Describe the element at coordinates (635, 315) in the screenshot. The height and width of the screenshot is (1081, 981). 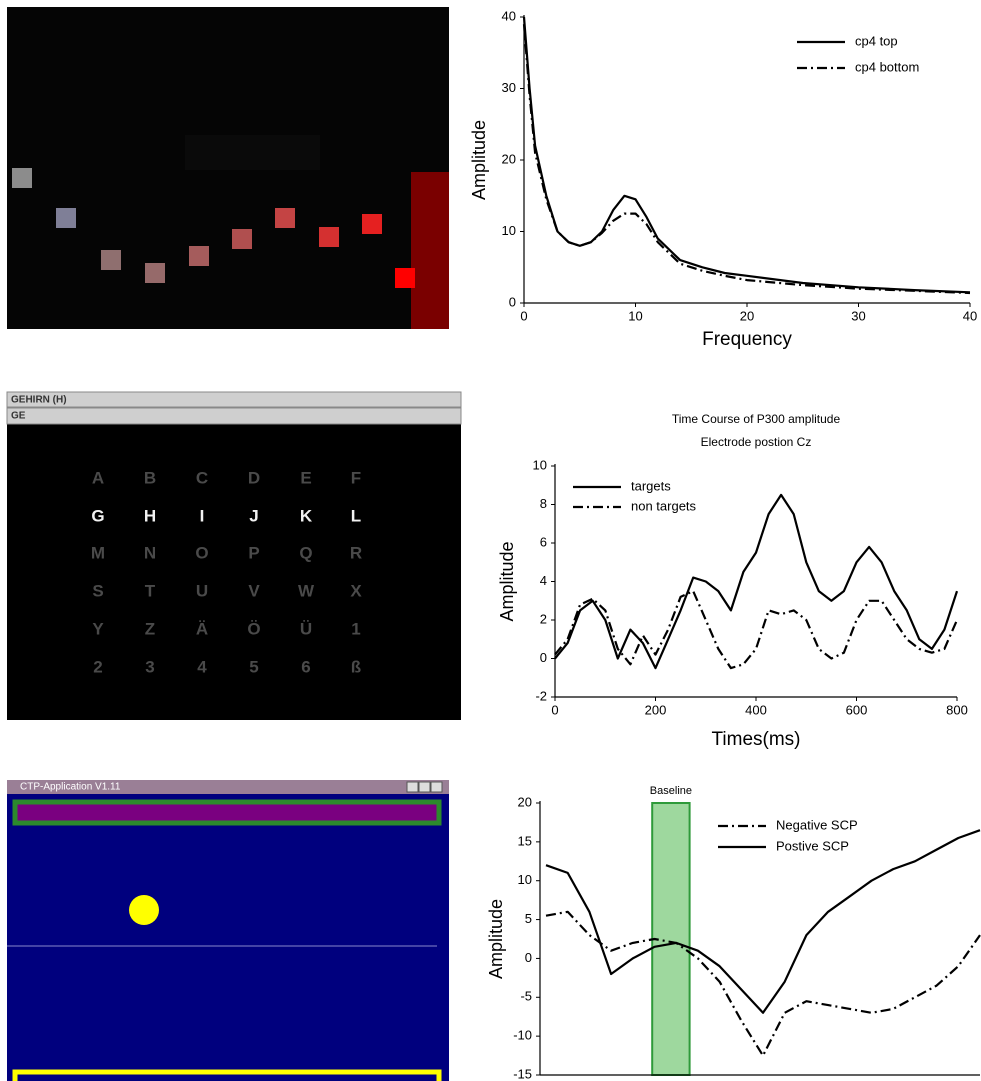
I see `x-tick-label: 10` at that location.